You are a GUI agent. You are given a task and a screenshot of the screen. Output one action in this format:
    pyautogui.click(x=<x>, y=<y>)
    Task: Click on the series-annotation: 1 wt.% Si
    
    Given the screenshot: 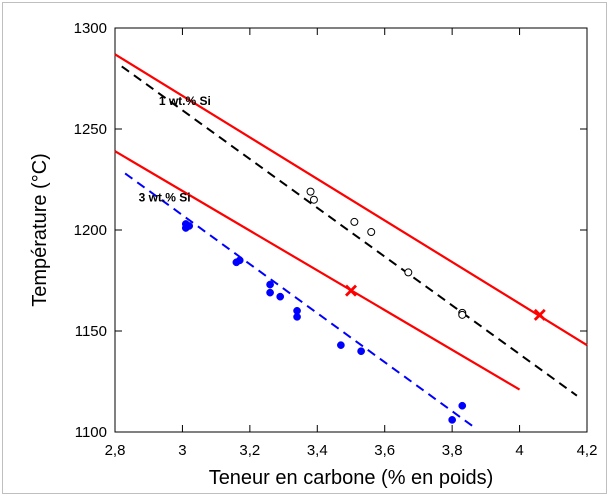 What is the action you would take?
    pyautogui.click(x=185, y=101)
    